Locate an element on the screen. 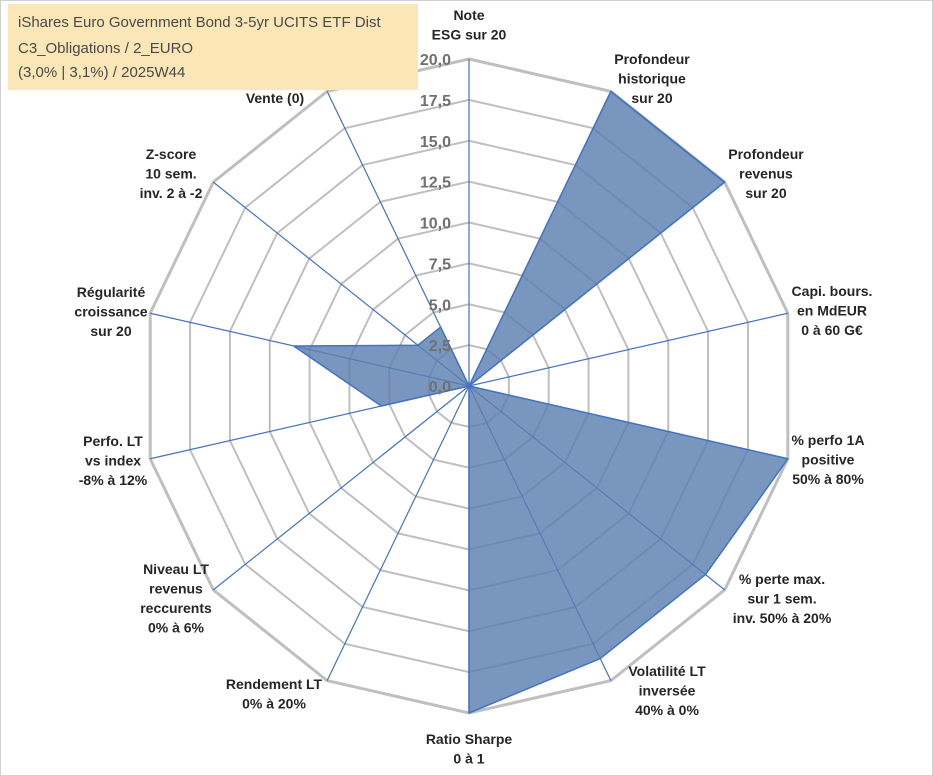 The image size is (933, 776). tick-label: 0,0 is located at coordinates (440, 387).